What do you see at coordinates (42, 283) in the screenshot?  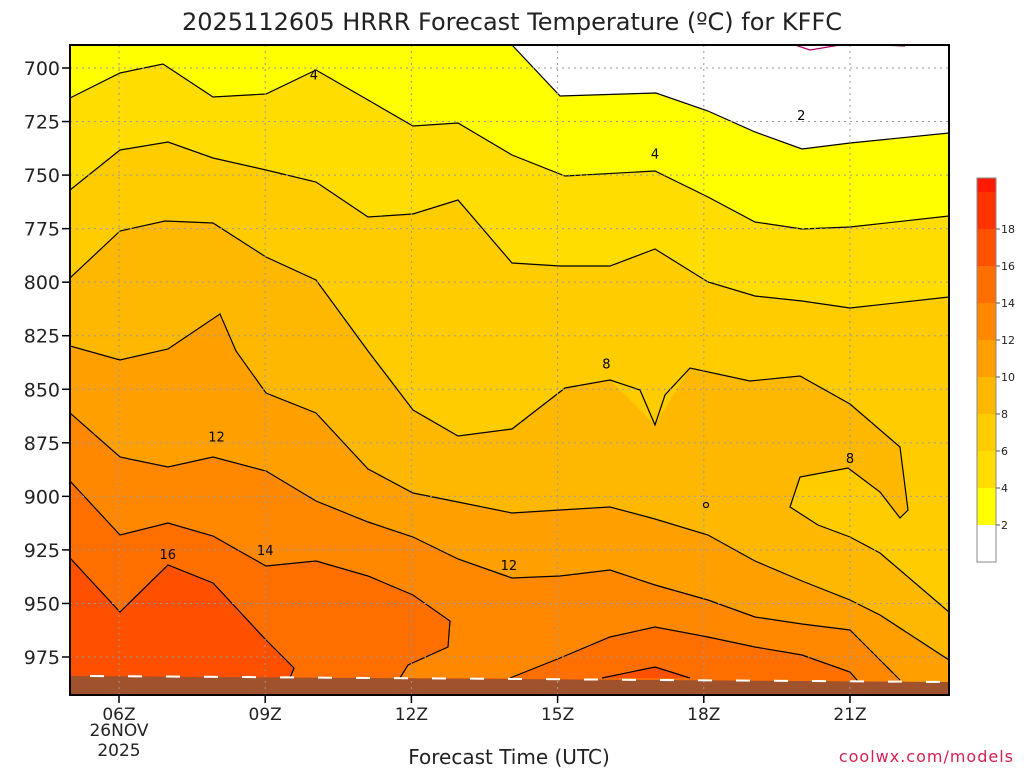 I see `y-tick-label: 800` at bounding box center [42, 283].